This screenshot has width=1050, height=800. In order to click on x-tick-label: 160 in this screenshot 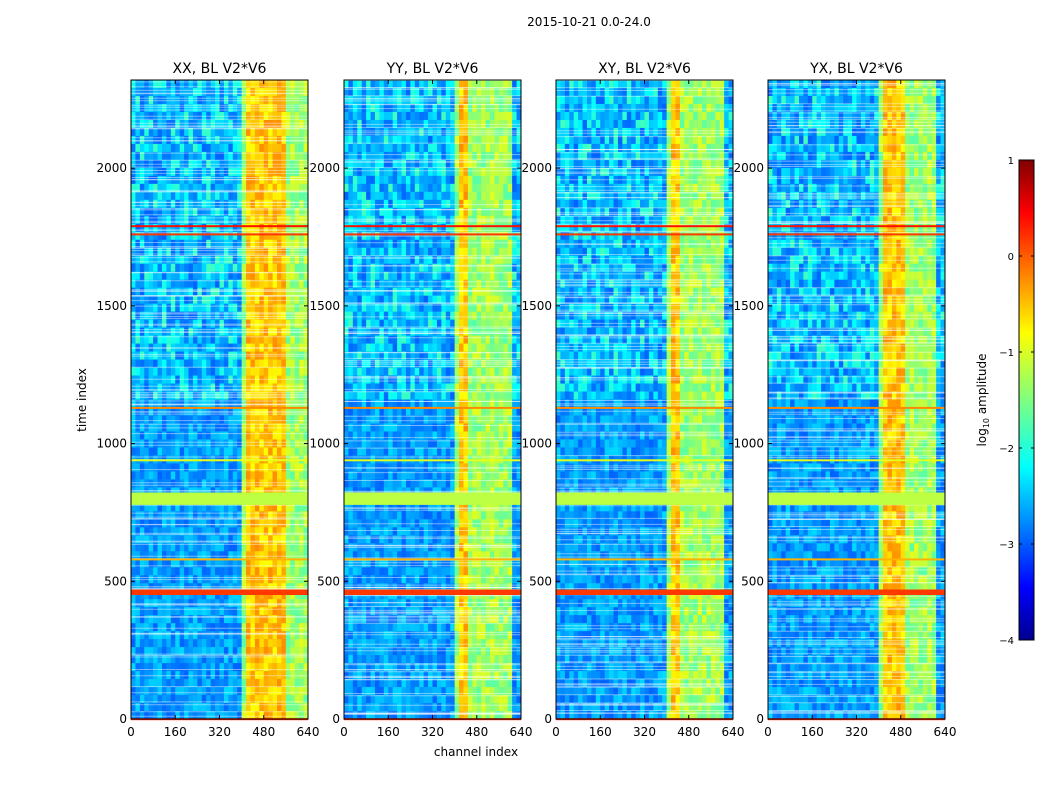, I will do `click(175, 732)`.